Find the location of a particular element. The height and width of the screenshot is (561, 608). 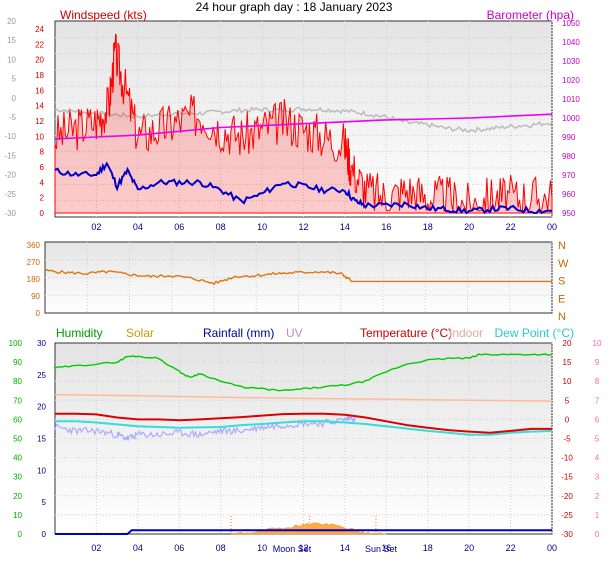

time-tick: 14 is located at coordinates (345, 548).